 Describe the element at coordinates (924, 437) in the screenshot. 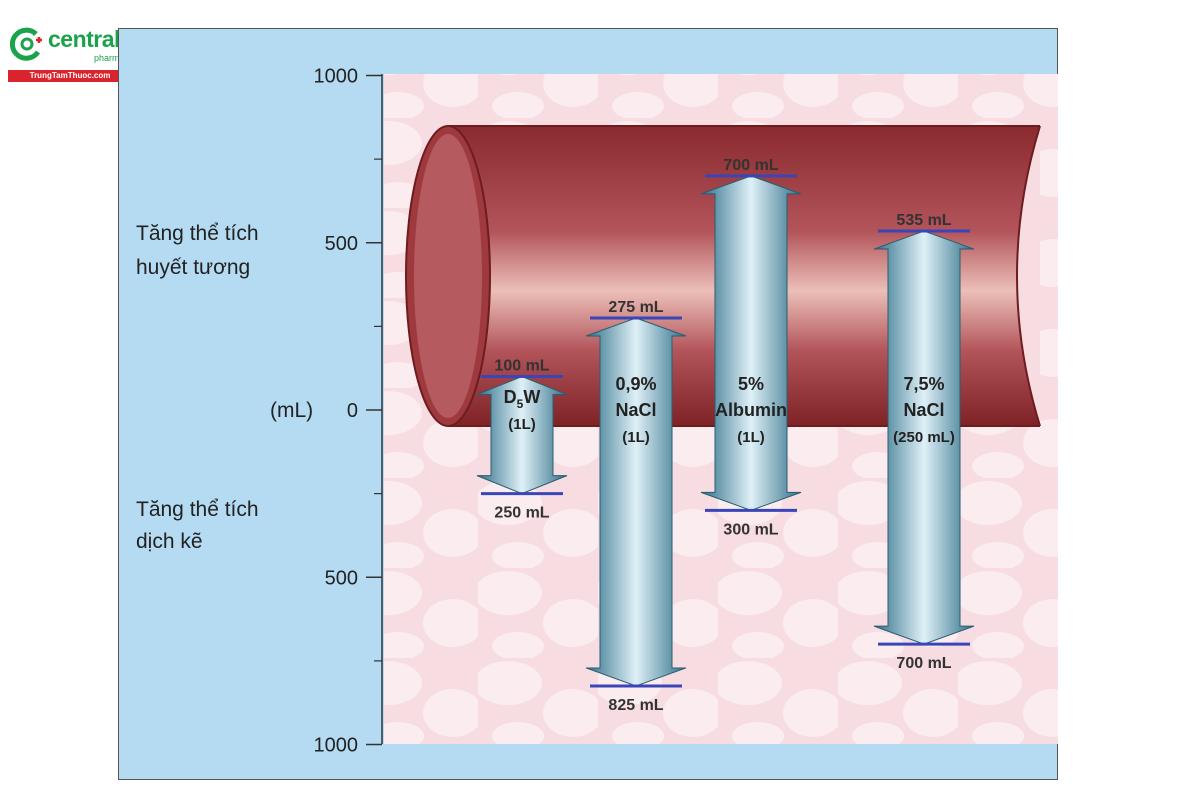

I see `arrow-title-line: (250 mL)` at that location.